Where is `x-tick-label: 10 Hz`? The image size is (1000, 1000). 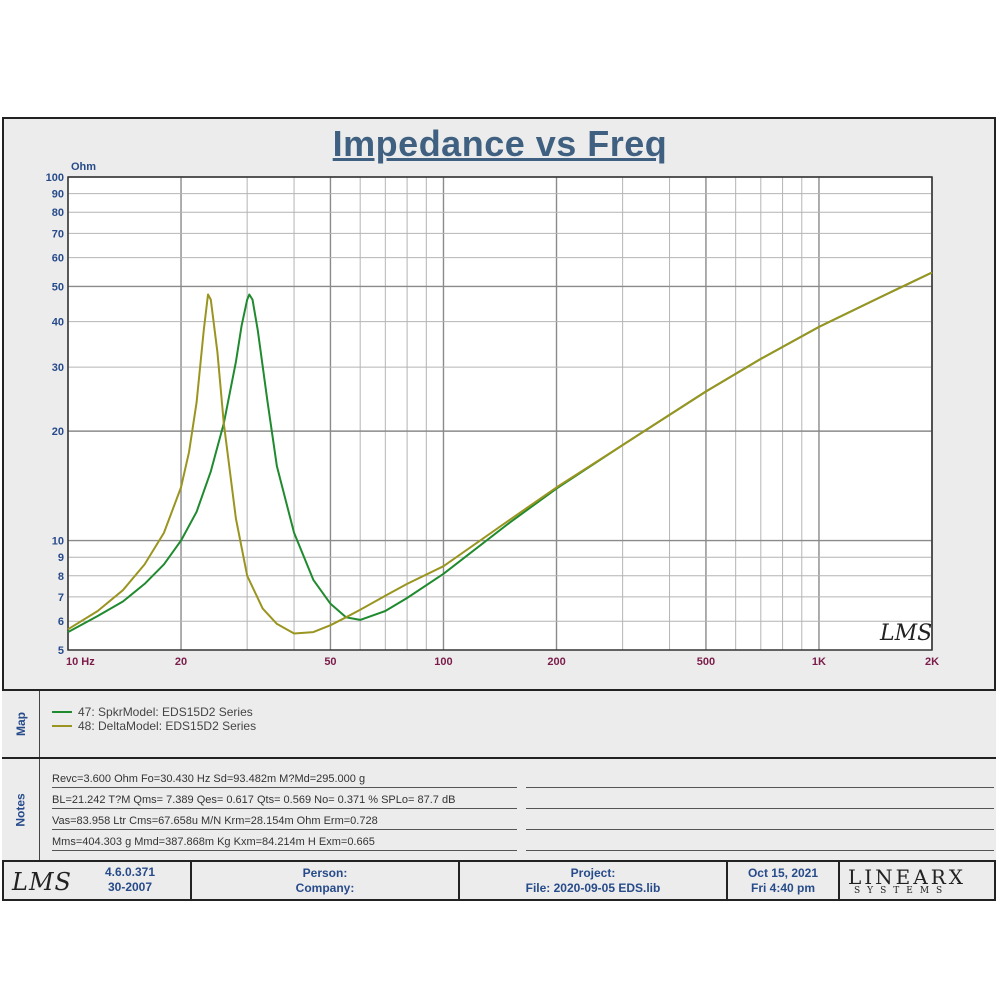 x-tick-label: 10 Hz is located at coordinates (80, 662).